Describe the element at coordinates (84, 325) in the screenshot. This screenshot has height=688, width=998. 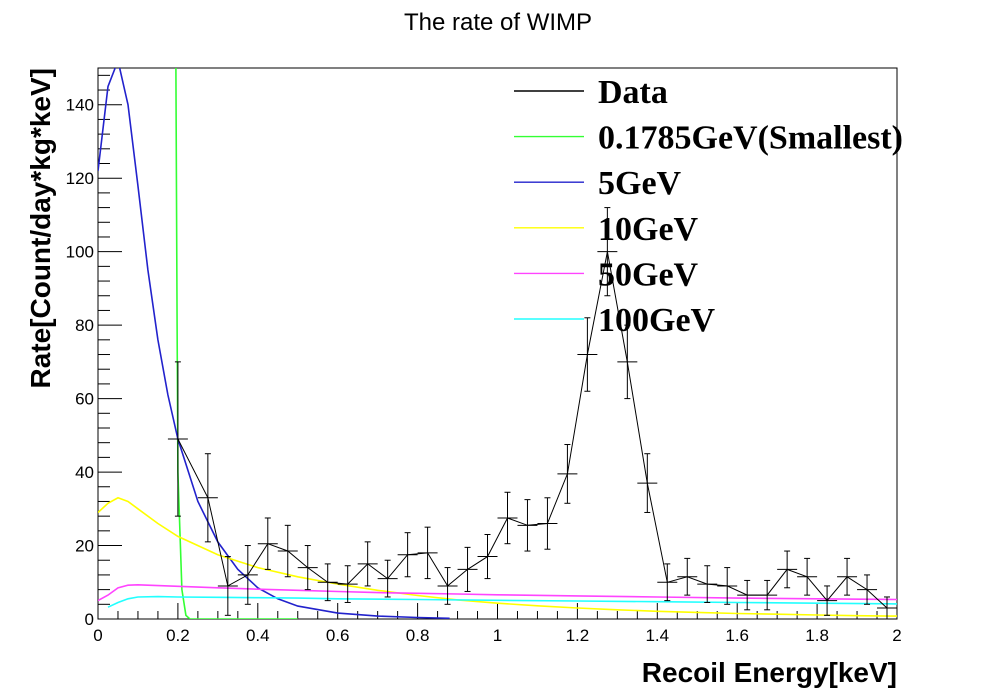
I see `y-tick-label: 80` at that location.